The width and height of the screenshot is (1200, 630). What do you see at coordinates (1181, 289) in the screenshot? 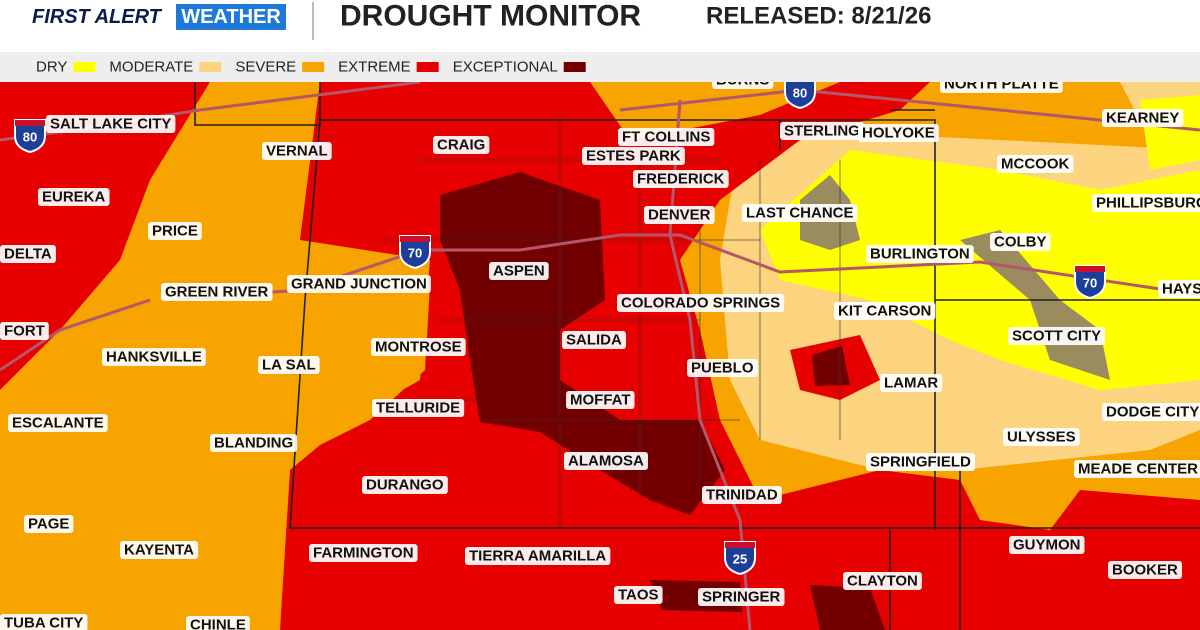
I see `city-label: HAYS` at bounding box center [1181, 289].